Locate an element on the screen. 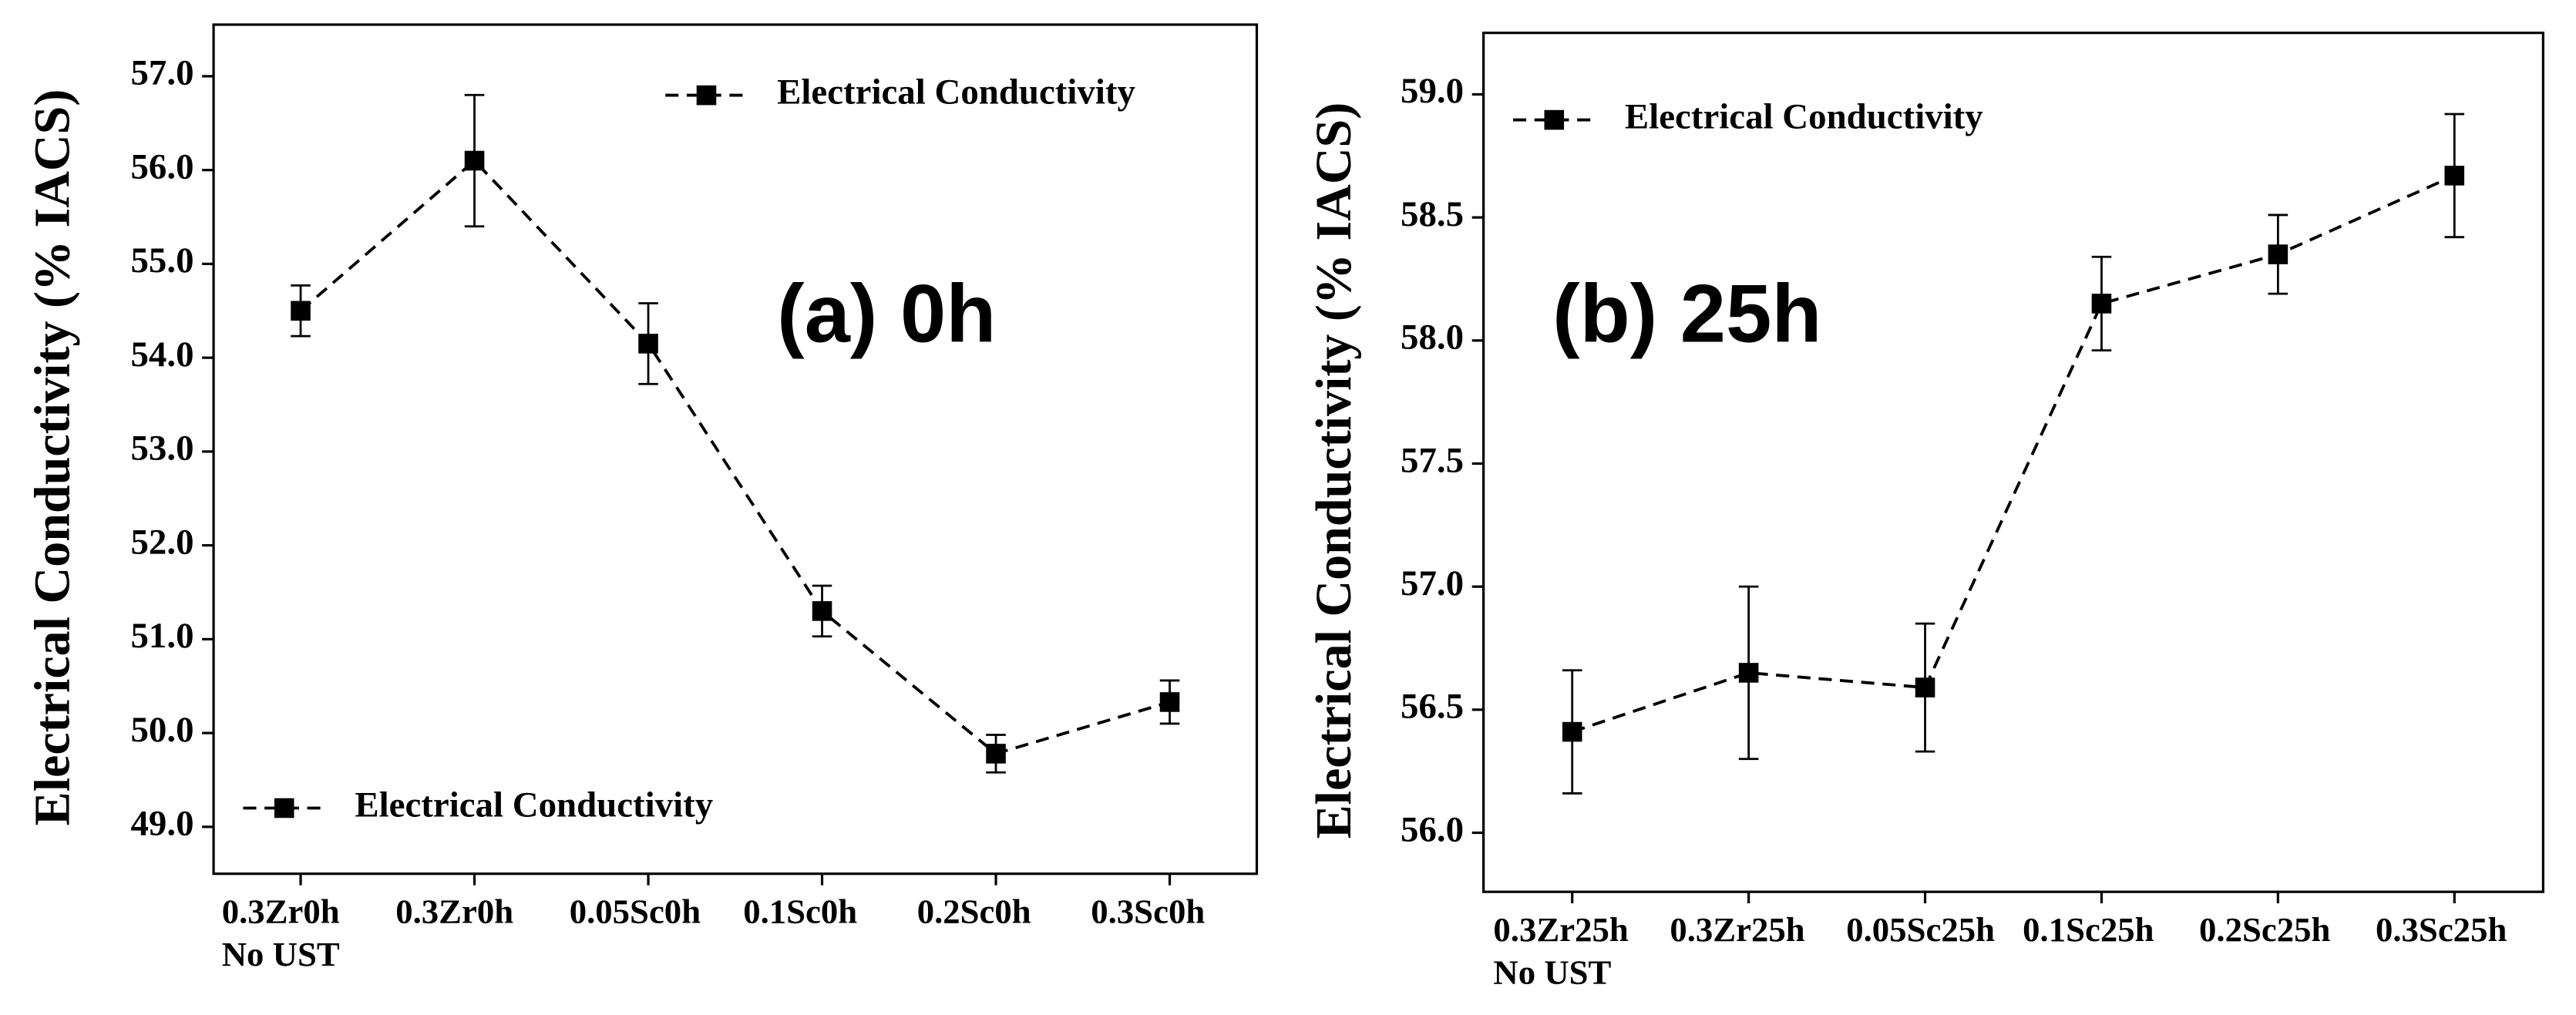 This screenshot has width=2576, height=1015. y-tick-label: 59.0 is located at coordinates (1432, 91).